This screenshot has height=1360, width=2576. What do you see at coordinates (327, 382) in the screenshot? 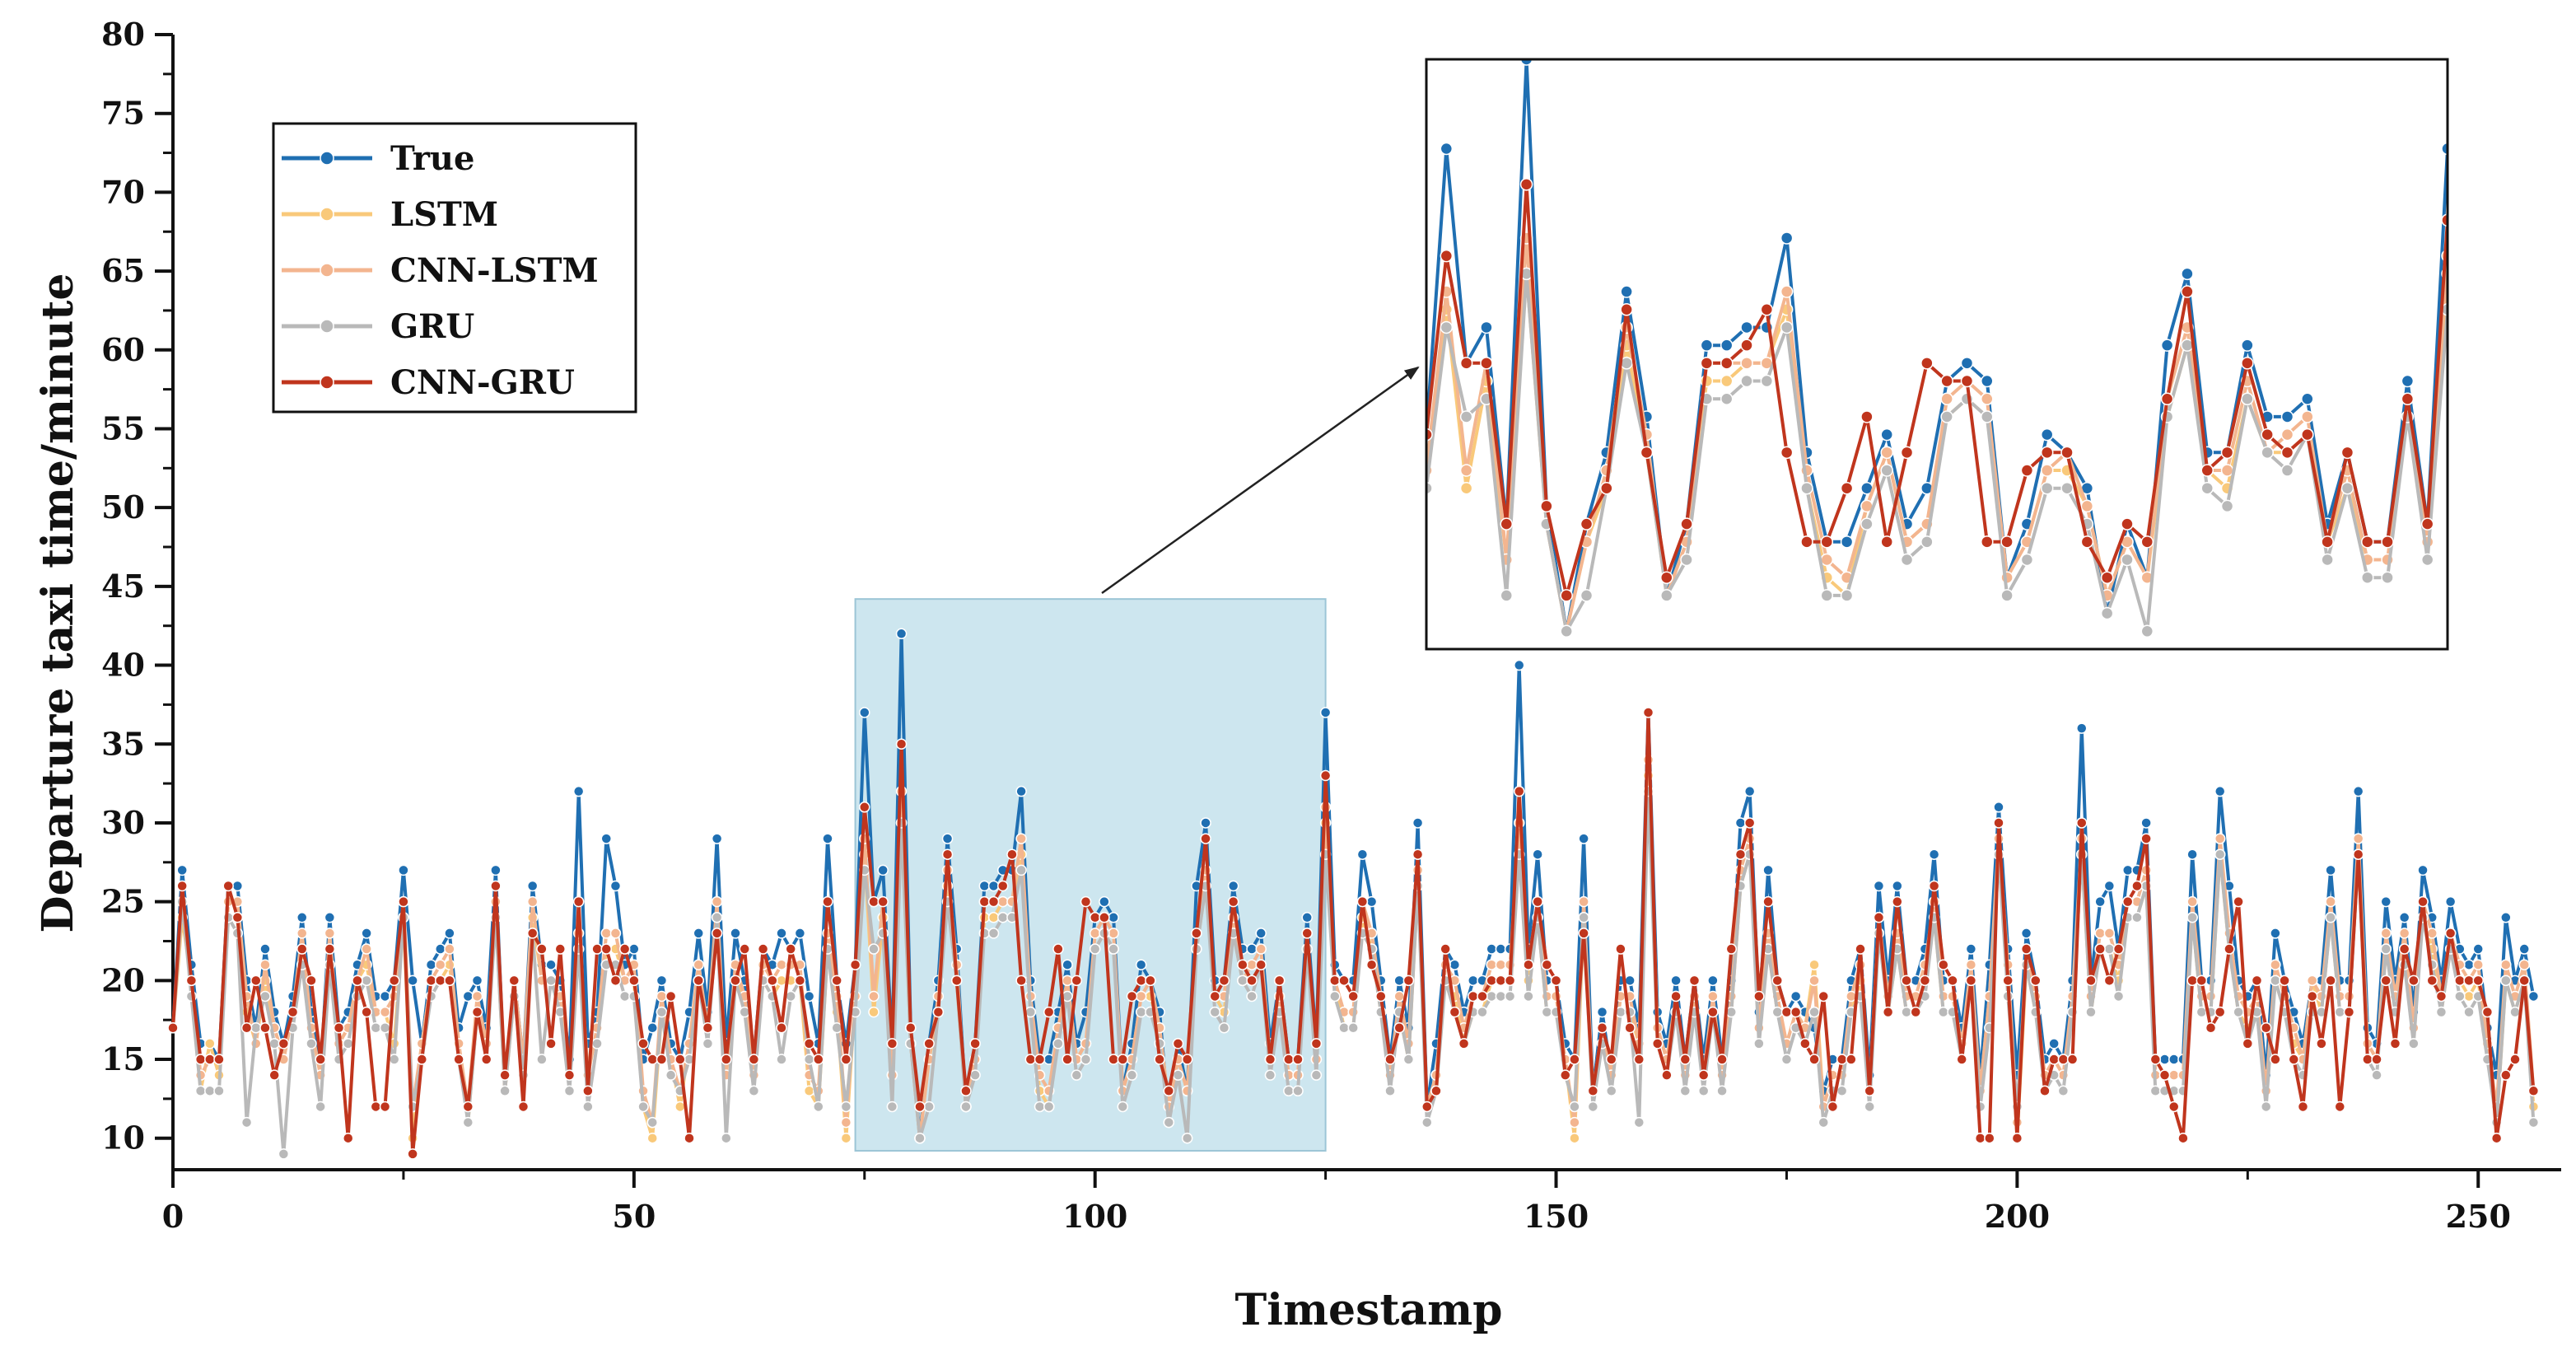
I see `legend-marker` at bounding box center [327, 382].